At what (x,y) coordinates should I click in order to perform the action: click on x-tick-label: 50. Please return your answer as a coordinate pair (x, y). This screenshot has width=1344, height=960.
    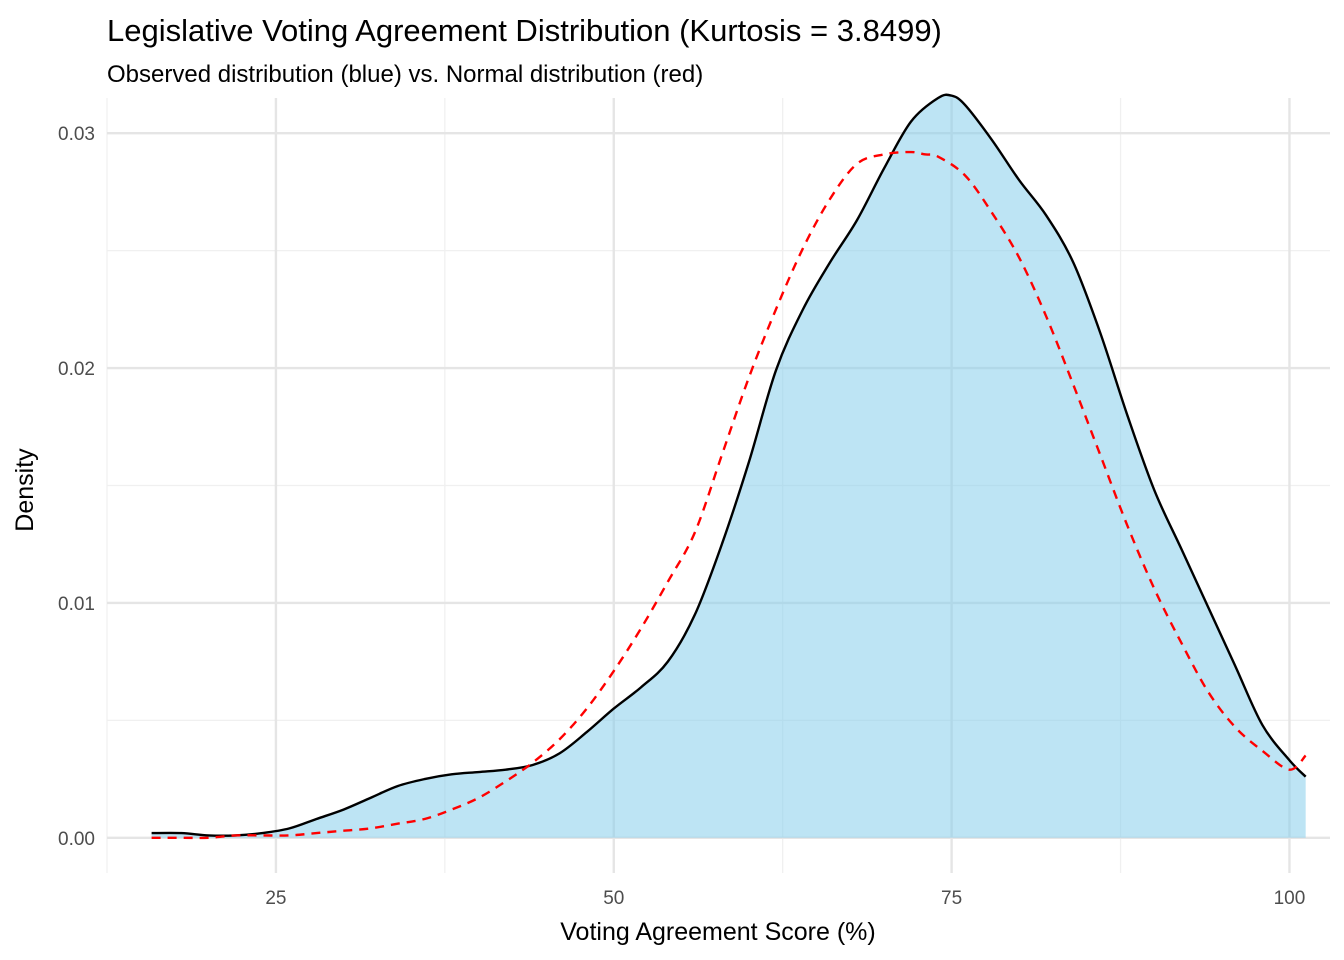
    Looking at the image, I should click on (613, 898).